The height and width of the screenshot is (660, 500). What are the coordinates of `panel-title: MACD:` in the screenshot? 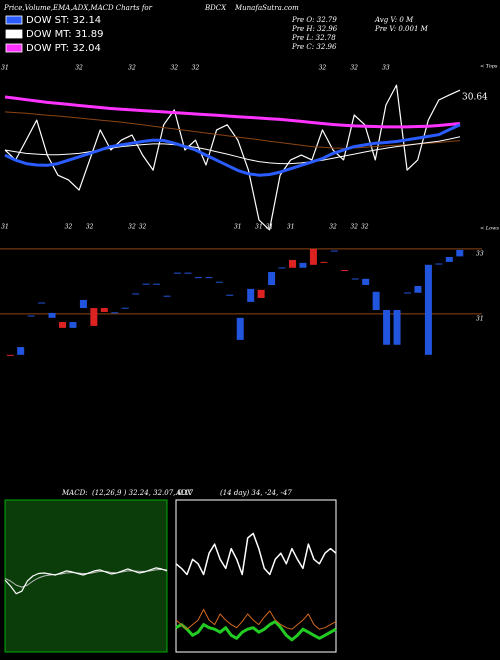 It's located at (74, 493).